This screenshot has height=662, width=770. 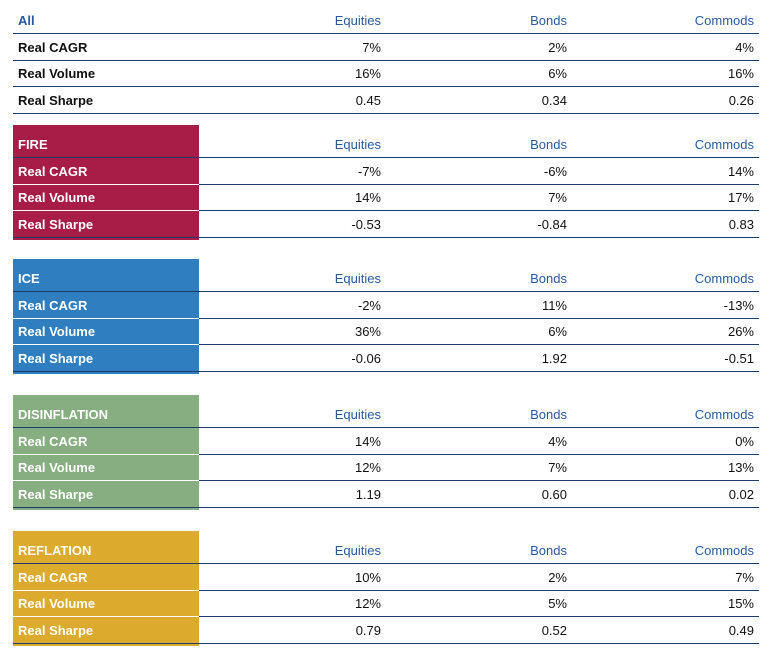 What do you see at coordinates (366, 225) in the screenshot?
I see `cell-equities: -0.53` at bounding box center [366, 225].